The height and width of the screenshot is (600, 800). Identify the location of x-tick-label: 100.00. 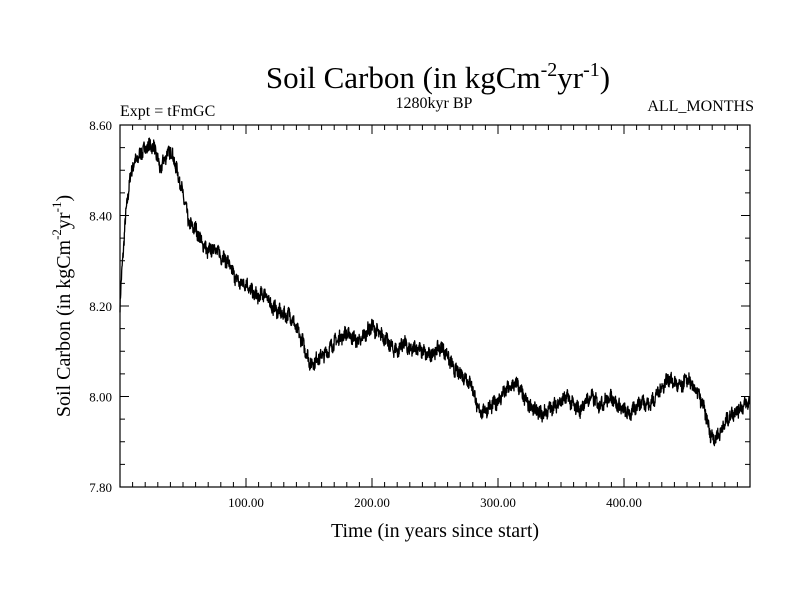
(246, 502).